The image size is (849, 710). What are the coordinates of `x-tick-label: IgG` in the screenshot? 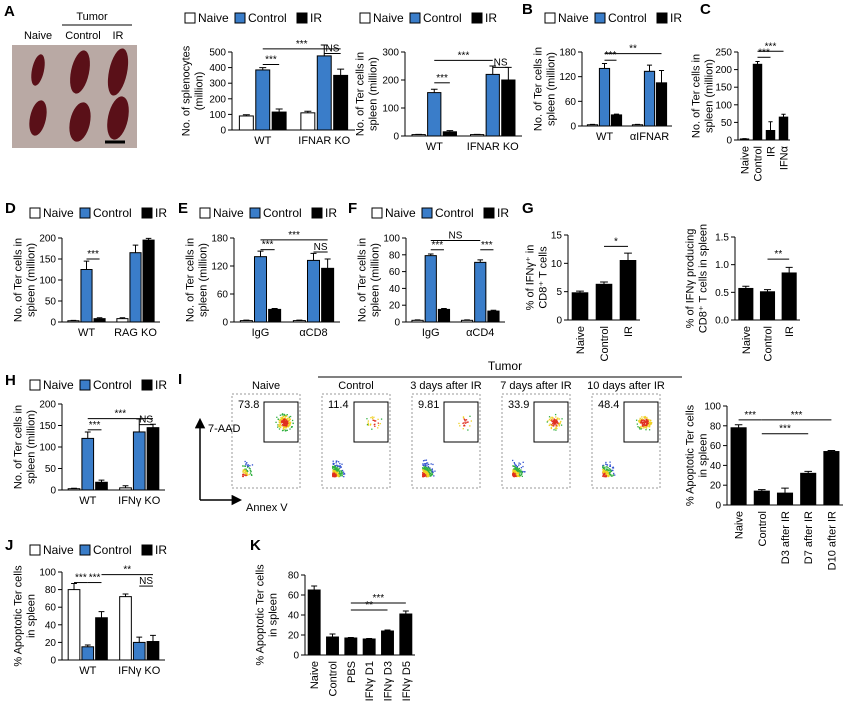 It's located at (431, 333).